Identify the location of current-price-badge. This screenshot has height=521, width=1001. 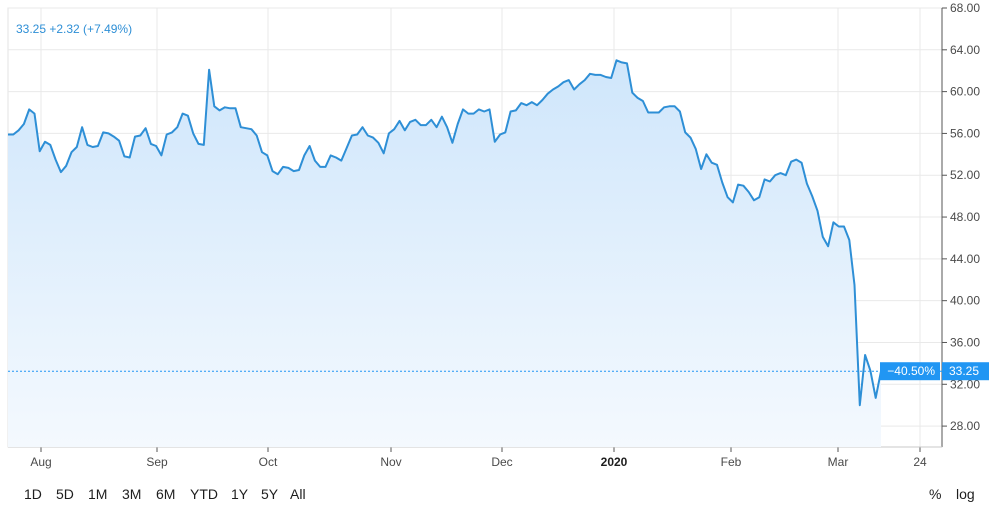
(965, 371).